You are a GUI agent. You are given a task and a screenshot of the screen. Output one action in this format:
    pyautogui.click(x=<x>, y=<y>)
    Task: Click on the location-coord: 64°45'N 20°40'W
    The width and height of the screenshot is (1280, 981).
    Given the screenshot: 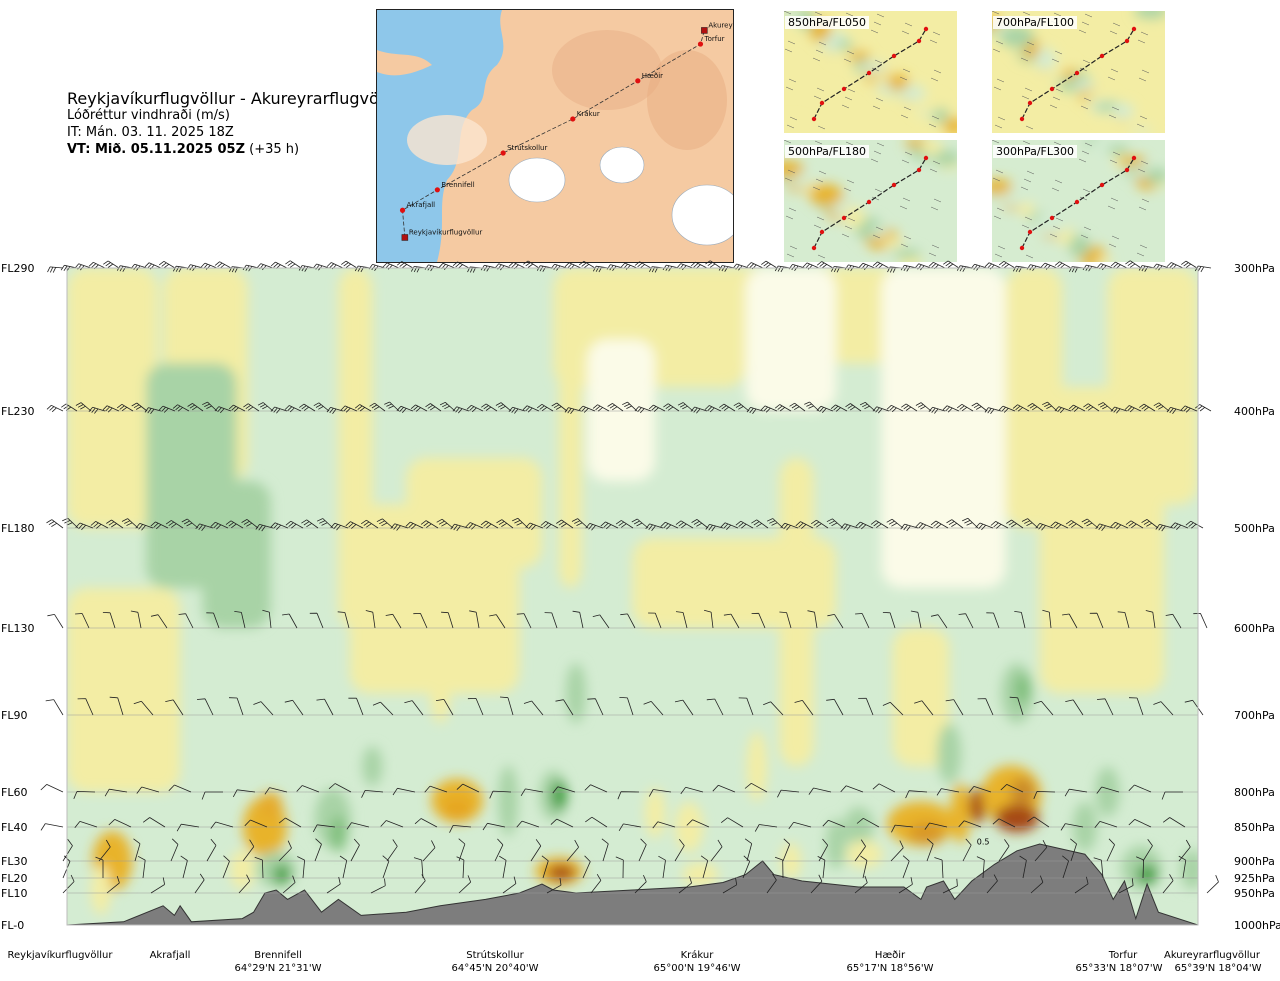 What is the action you would take?
    pyautogui.click(x=495, y=968)
    